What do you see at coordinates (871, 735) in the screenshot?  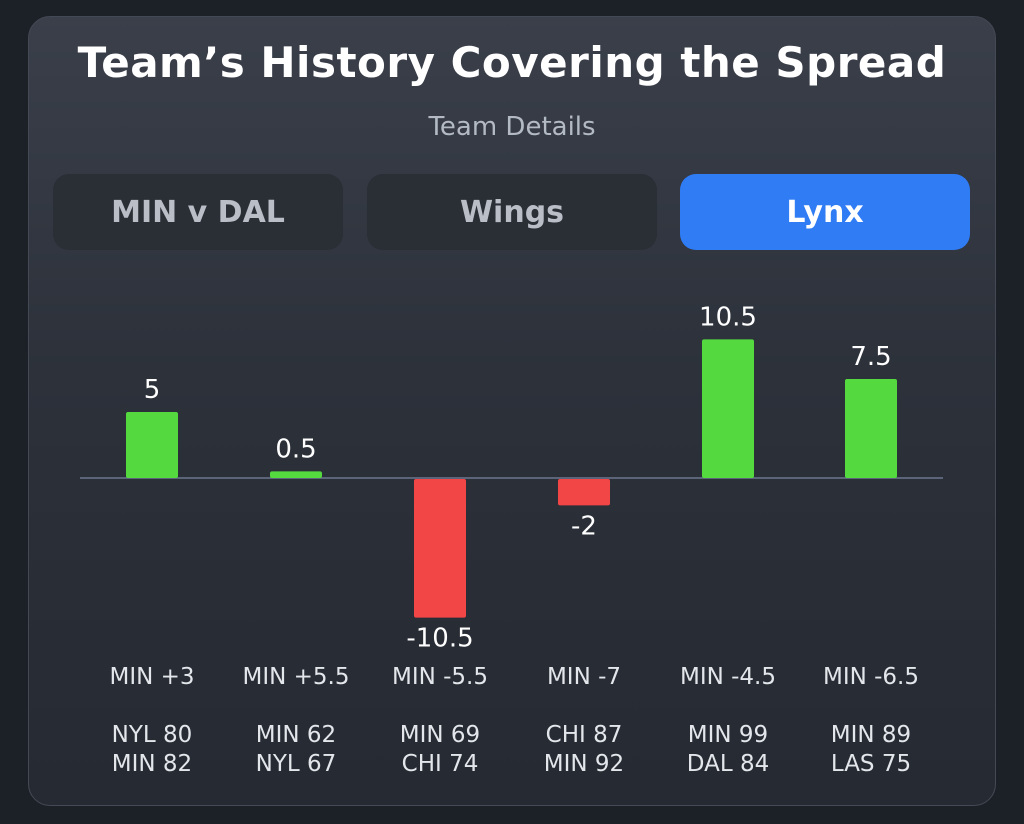 I see `score-label-5-0: MIN 89` at bounding box center [871, 735].